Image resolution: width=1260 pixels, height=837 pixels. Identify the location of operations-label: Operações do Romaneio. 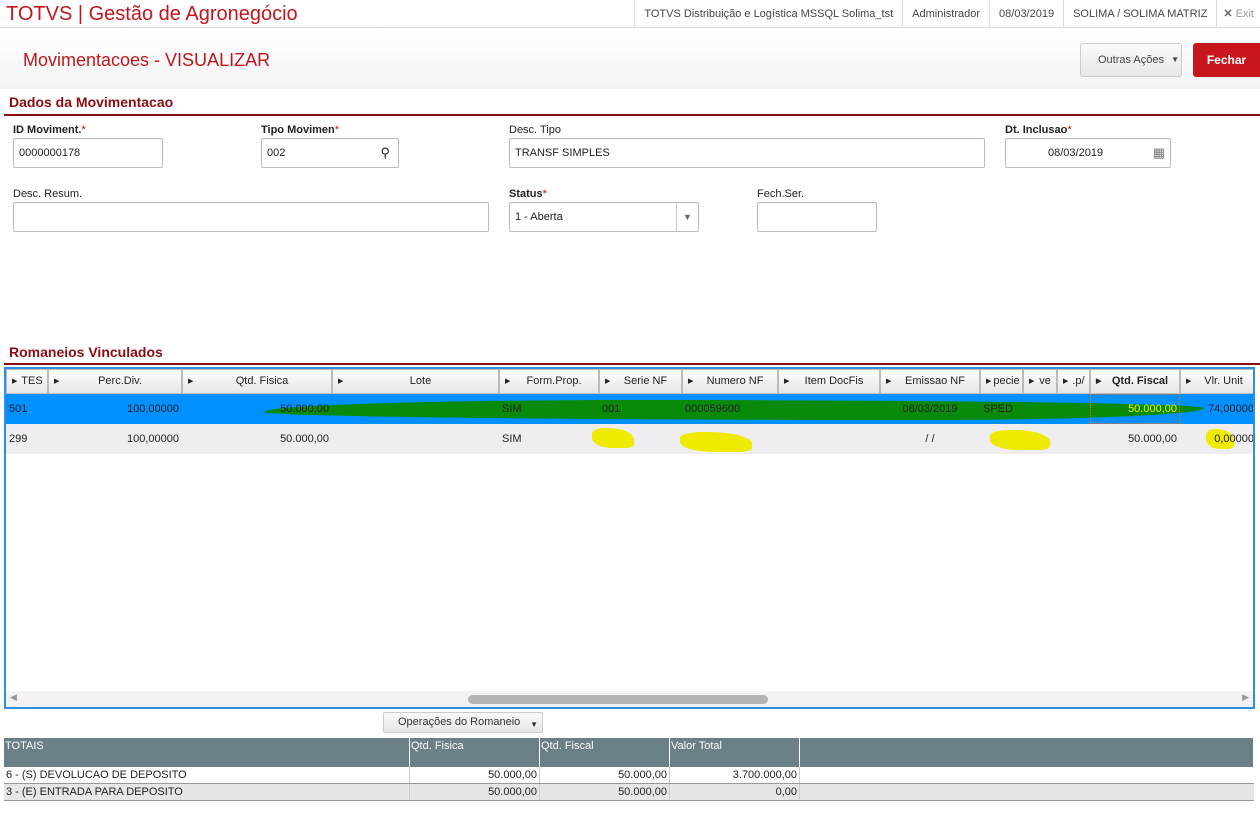
(459, 722).